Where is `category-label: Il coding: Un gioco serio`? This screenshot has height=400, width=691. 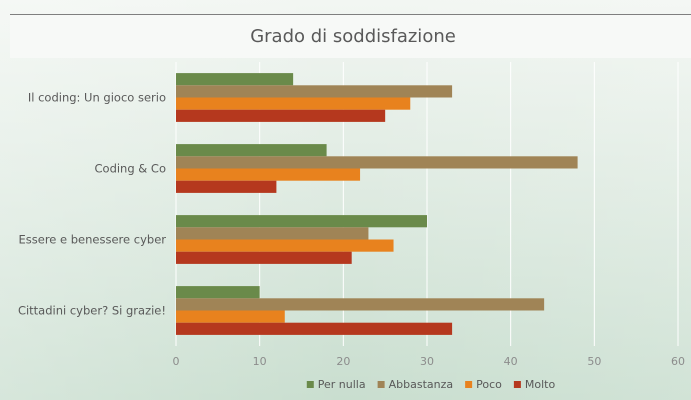
category-label: Il coding: Un gioco serio is located at coordinates (97, 98).